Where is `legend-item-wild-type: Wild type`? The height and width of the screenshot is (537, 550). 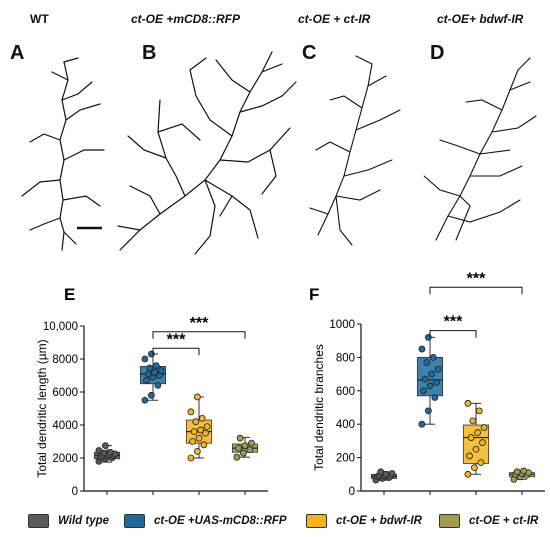
legend-item-wild-type: Wild type is located at coordinates (68, 521).